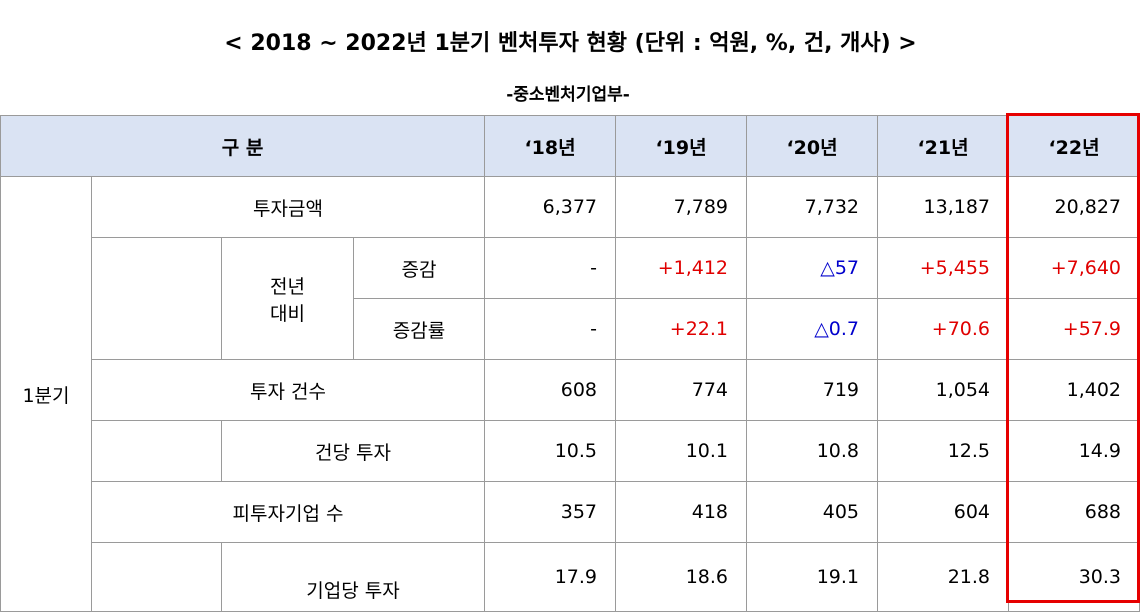  Describe the element at coordinates (812, 451) in the screenshot. I see `cell-value: 10.8` at that location.